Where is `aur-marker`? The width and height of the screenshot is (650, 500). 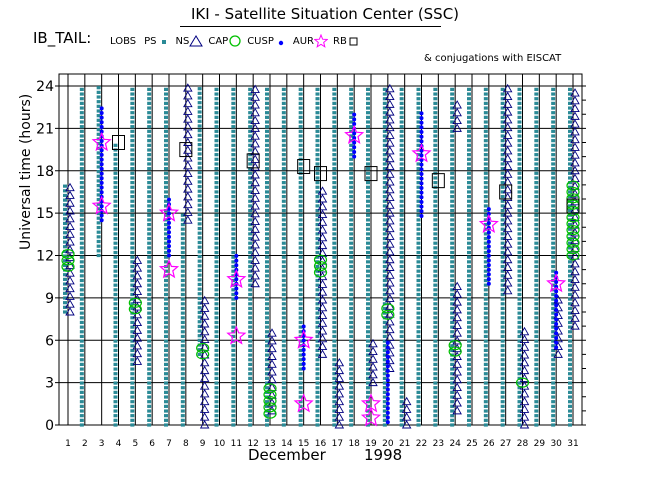 aur-marker is located at coordinates (169, 269).